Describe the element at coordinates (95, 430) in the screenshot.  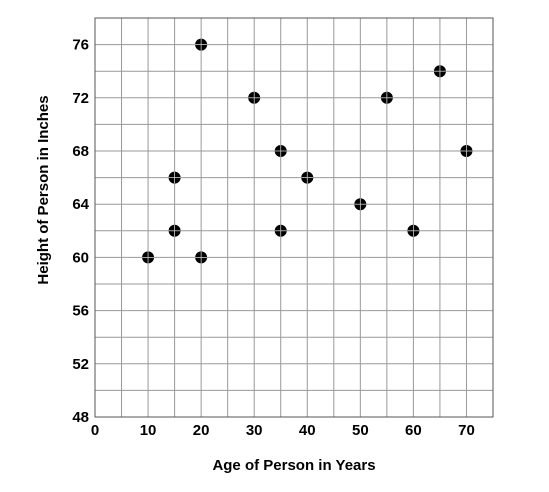
I see `x-tick-label: 0` at that location.